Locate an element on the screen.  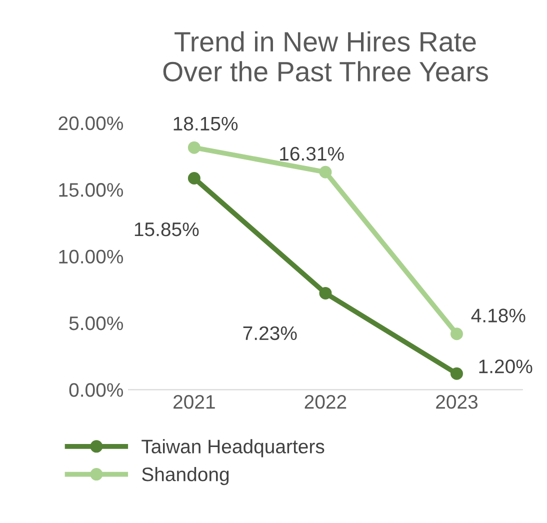
data-label: 4.18% is located at coordinates (498, 315).